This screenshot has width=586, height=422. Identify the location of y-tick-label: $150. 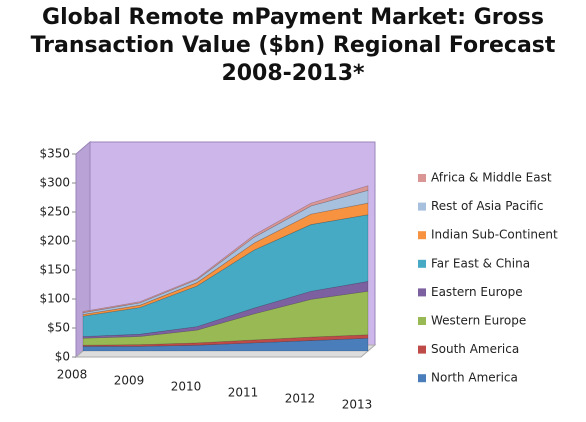
(54, 270).